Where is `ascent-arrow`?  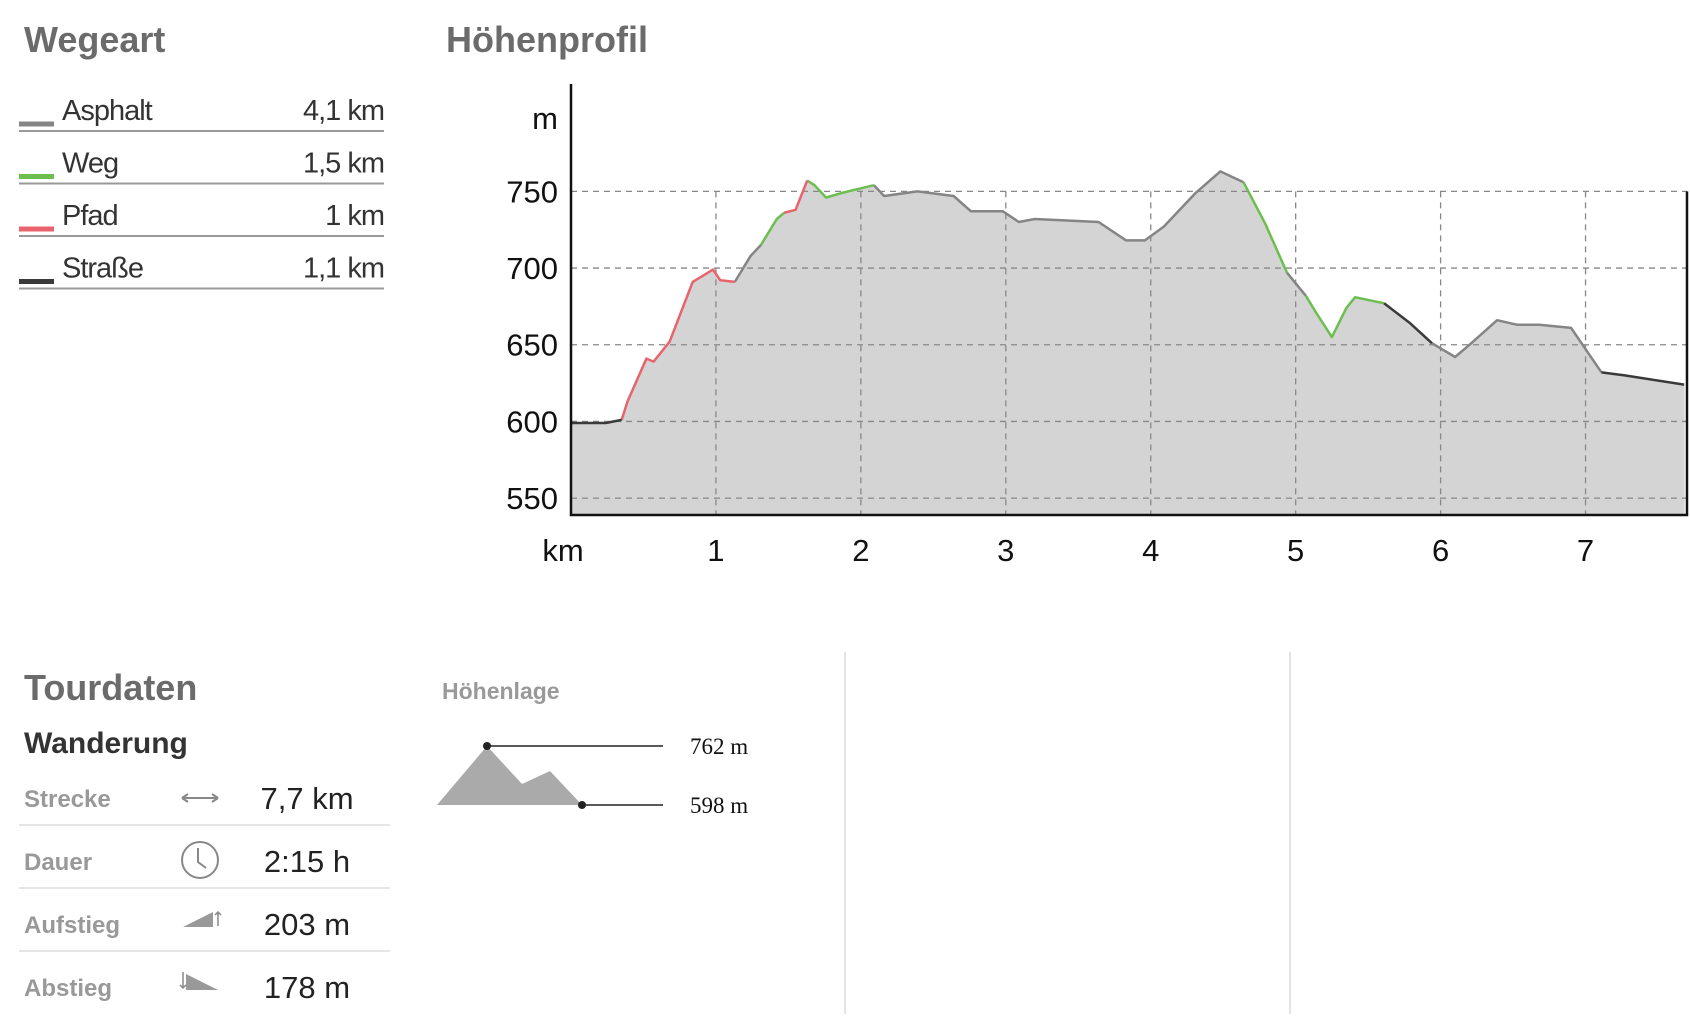
ascent-arrow is located at coordinates (218, 918).